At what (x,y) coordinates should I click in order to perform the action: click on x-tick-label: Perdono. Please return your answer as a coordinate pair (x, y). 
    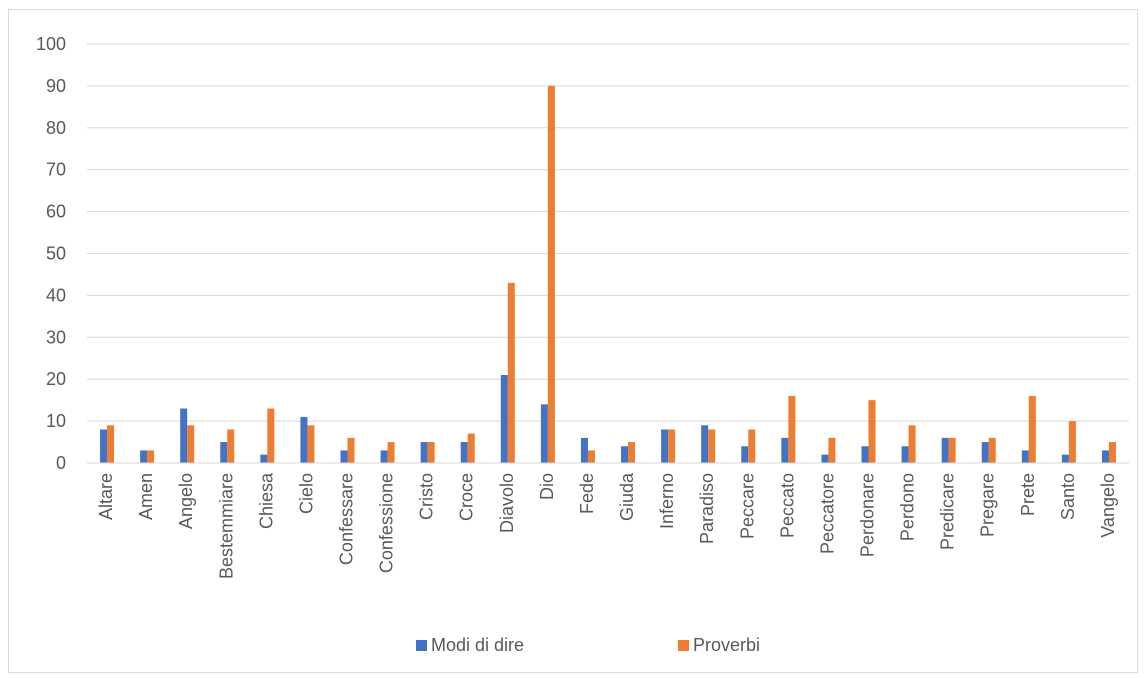
    Looking at the image, I should click on (908, 507).